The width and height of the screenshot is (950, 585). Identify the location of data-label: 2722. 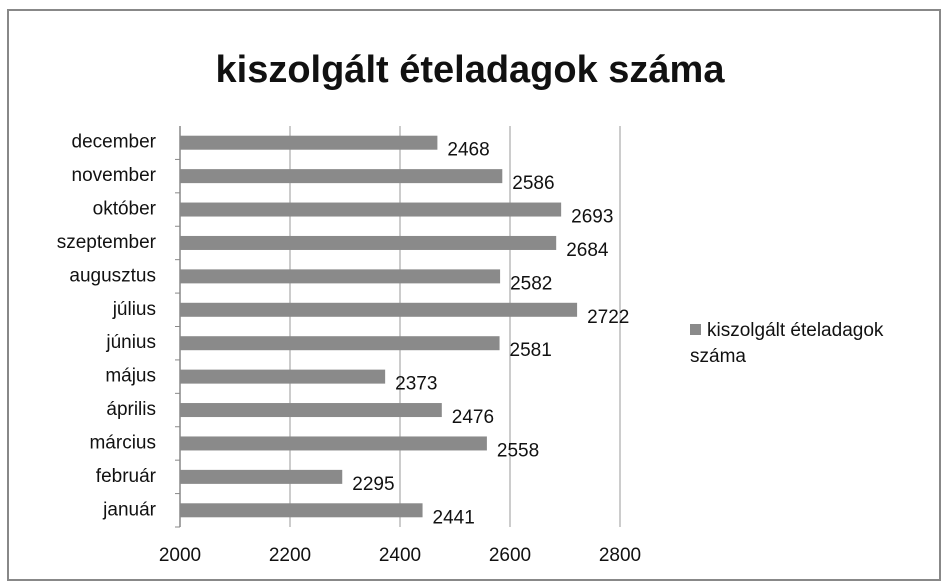
(608, 317).